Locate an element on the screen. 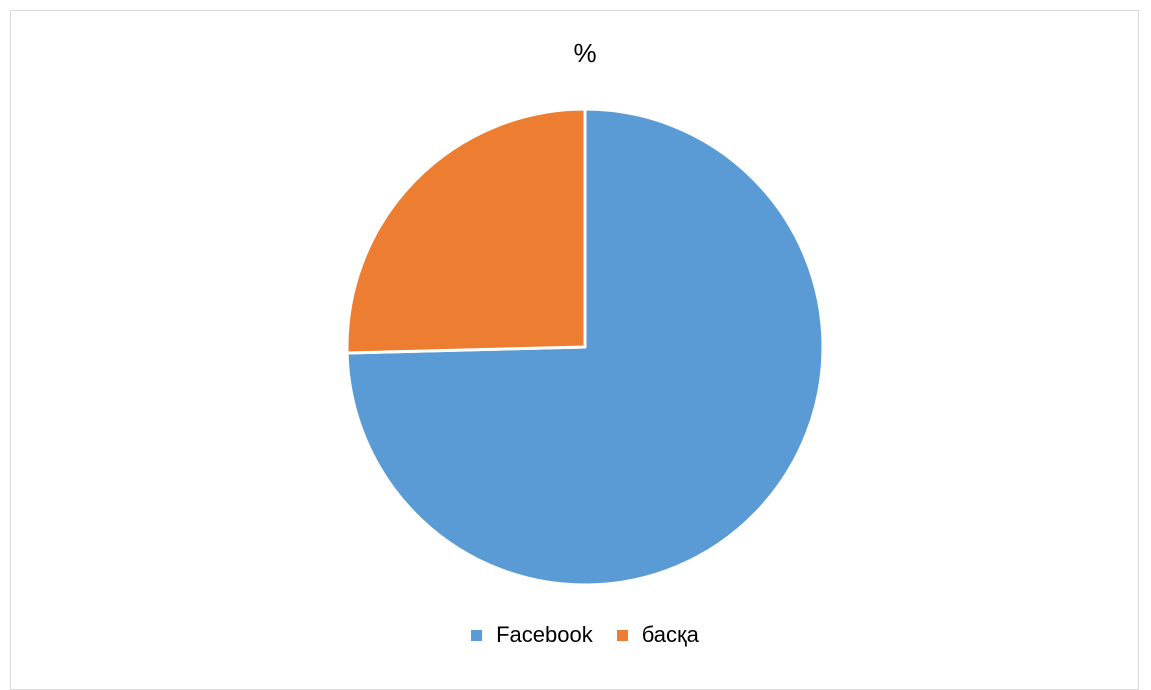 The image size is (1151, 690). legend-swatch-facebook is located at coordinates (477, 635).